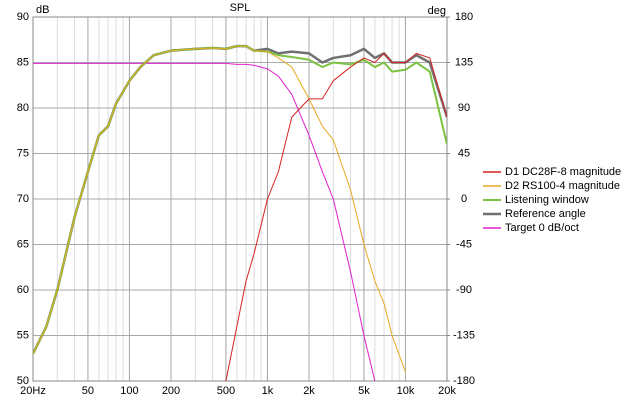 The height and width of the screenshot is (400, 631). I want to click on x-tick-label: 5k, so click(364, 391).